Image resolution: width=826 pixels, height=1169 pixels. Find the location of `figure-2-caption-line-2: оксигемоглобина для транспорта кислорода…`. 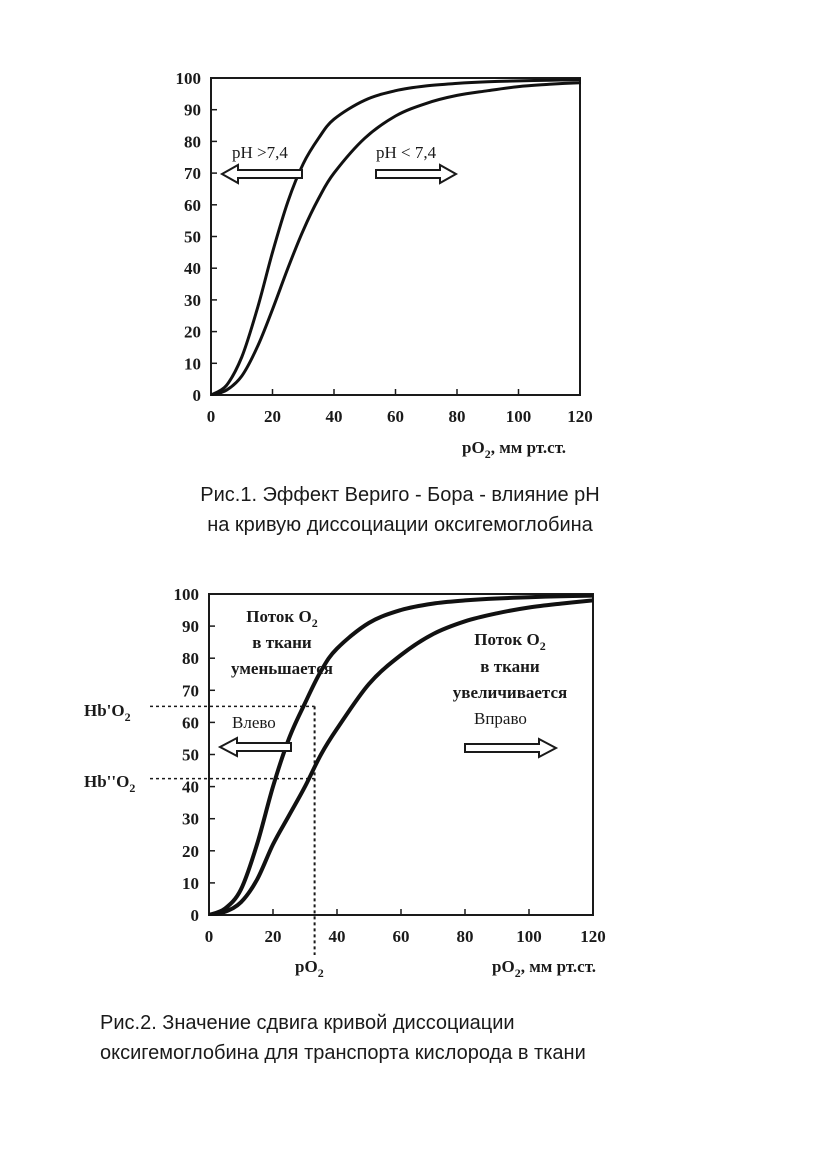

figure-2-caption-line-2: оксигемоглобина для транспорта кислорода… is located at coordinates (343, 1053).